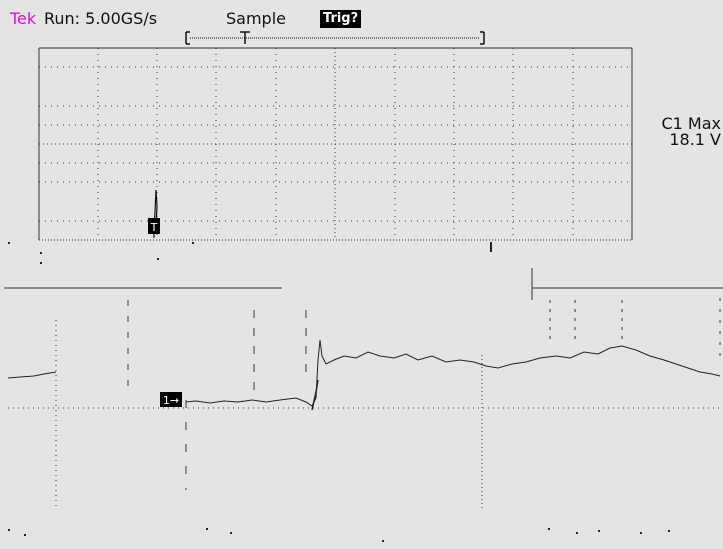 Image resolution: width=723 pixels, height=549 pixels. Describe the element at coordinates (695, 139) in the screenshot. I see `measurement-value: 18.1 V` at that location.